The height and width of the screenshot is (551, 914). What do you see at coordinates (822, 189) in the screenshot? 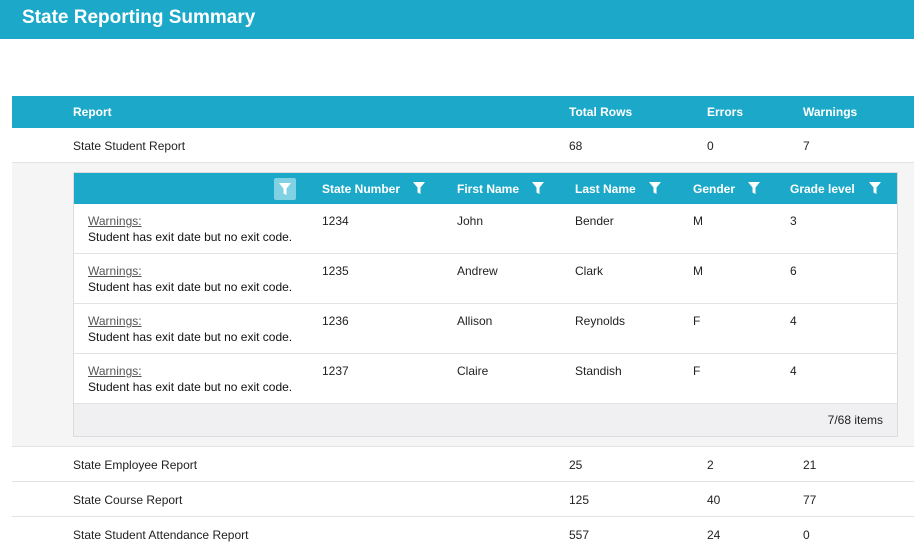
I see `header-grade-level: Grade level` at bounding box center [822, 189].